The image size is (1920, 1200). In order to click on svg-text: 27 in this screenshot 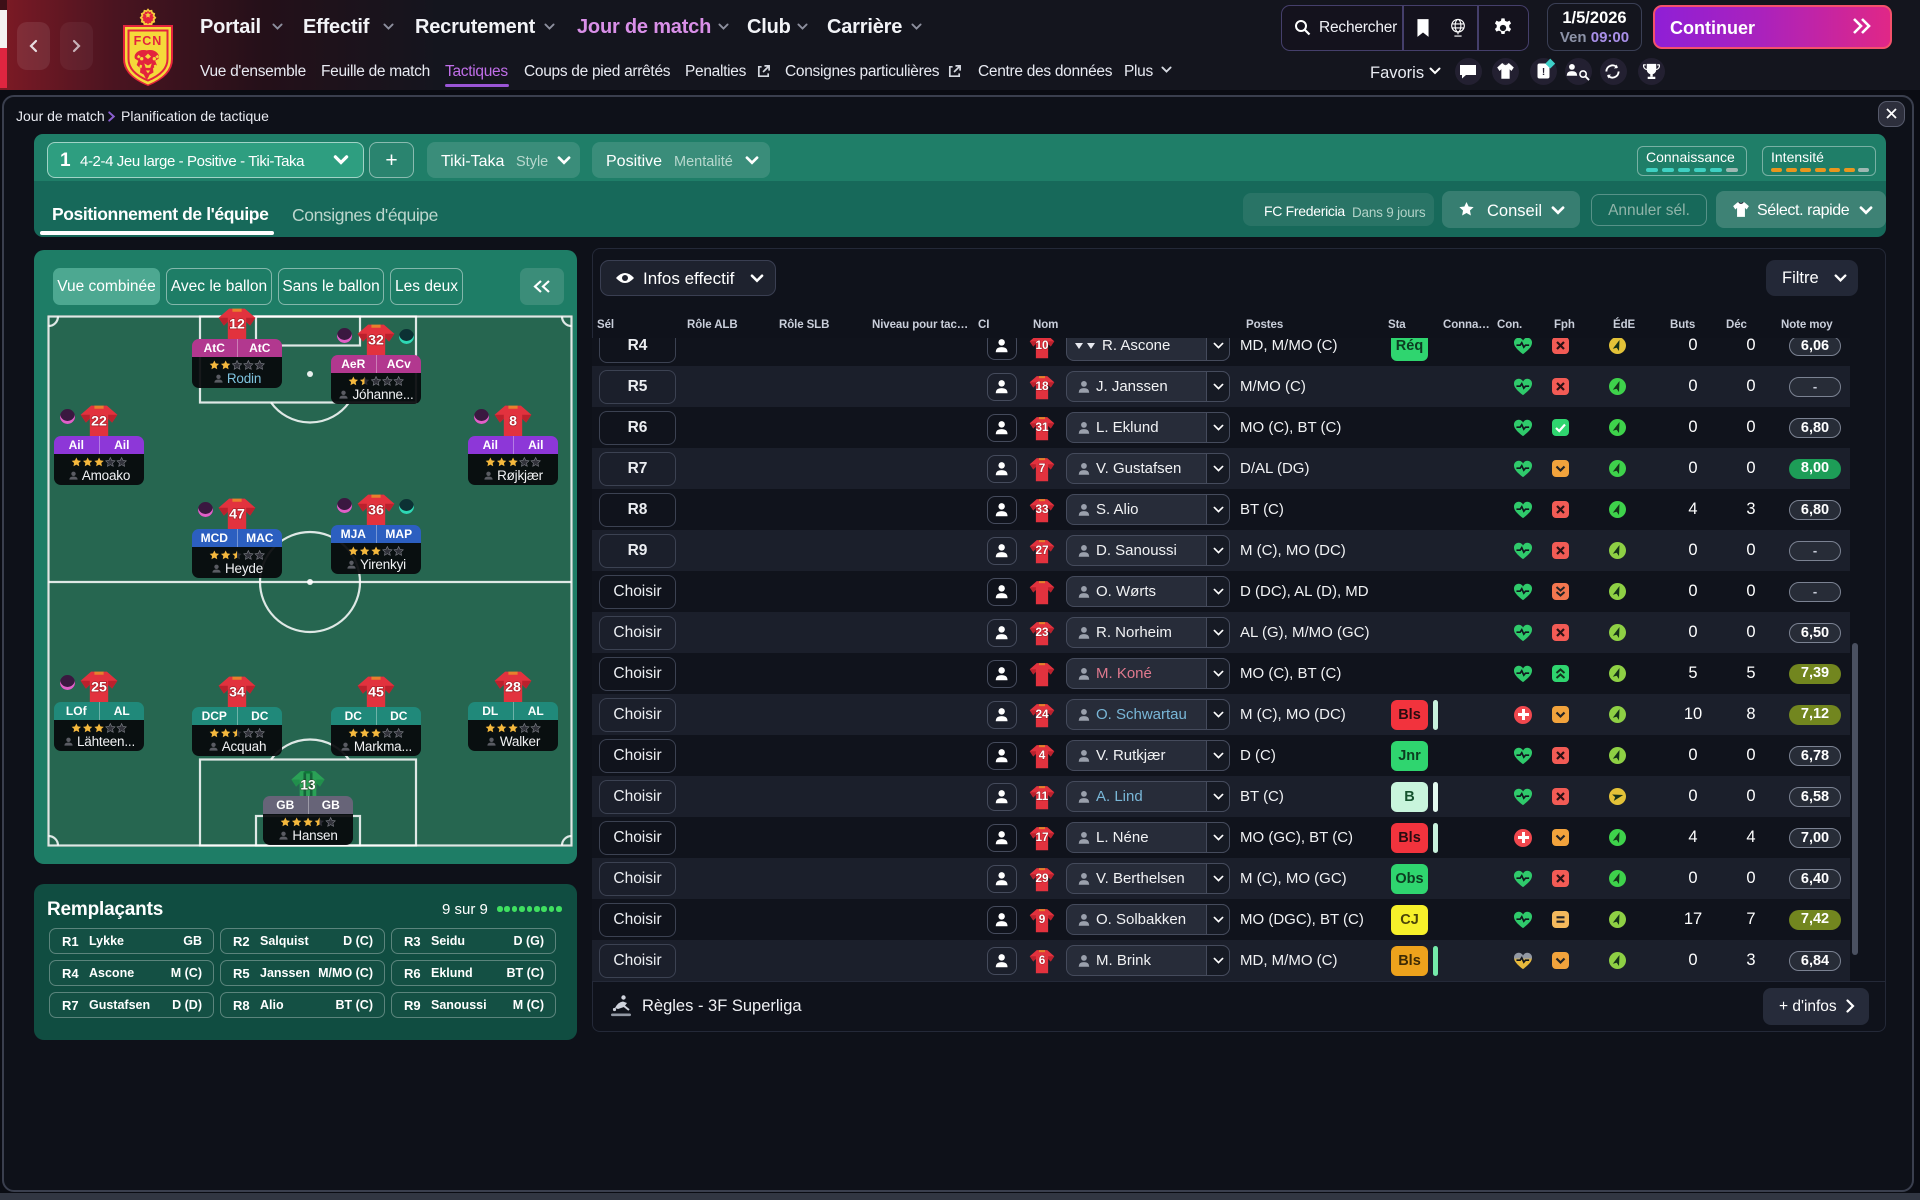, I will do `click(1042, 550)`.